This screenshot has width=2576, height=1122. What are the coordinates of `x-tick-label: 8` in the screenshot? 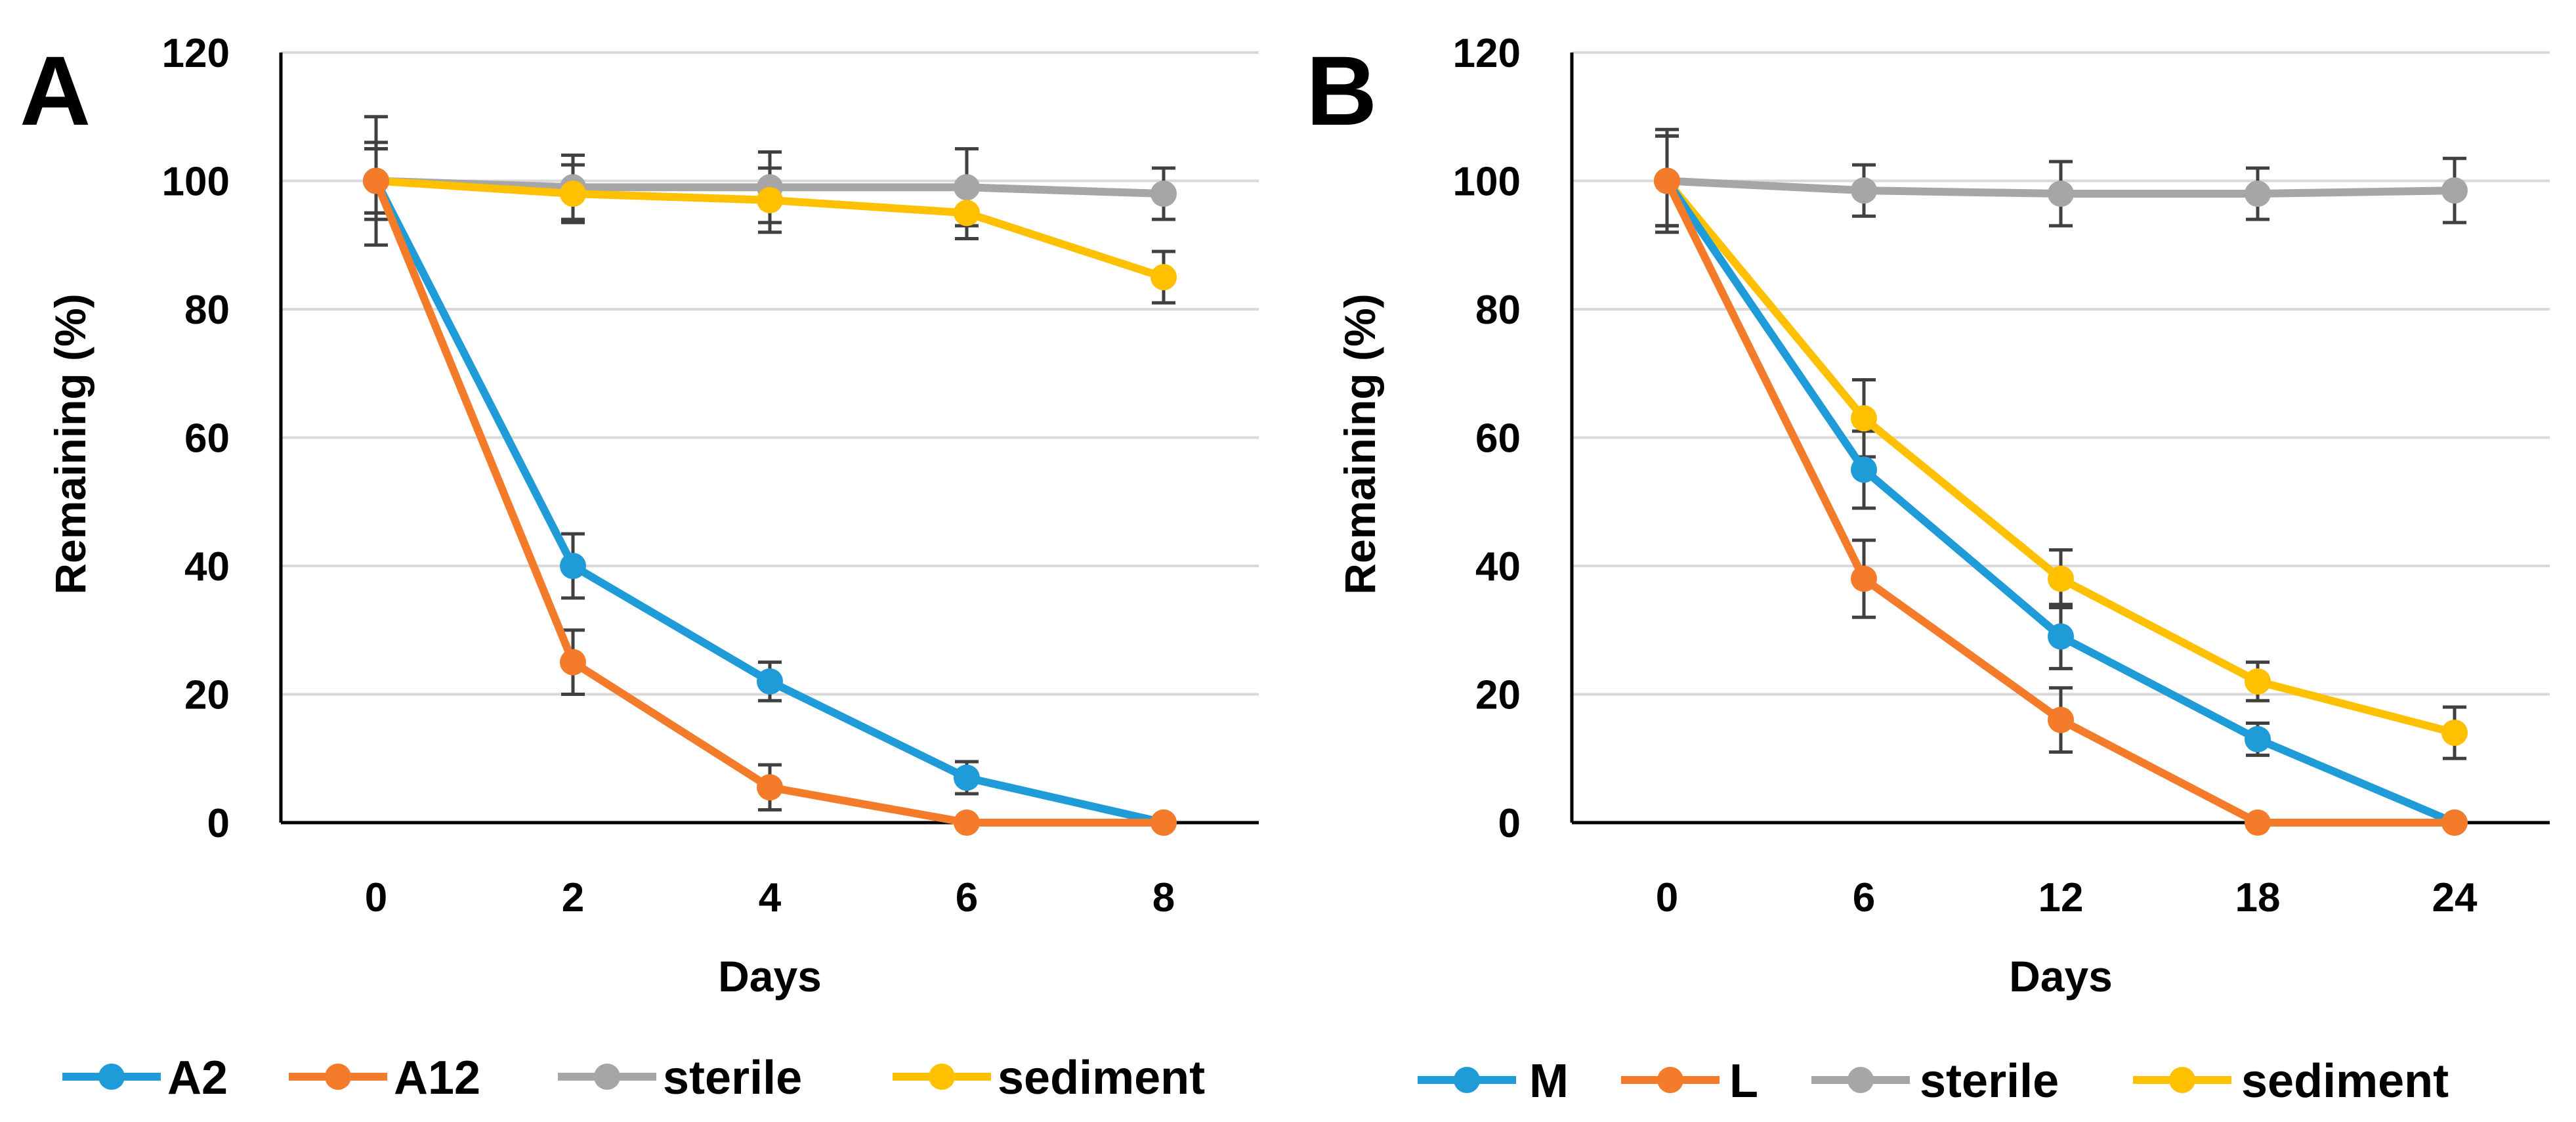 It's located at (1163, 897).